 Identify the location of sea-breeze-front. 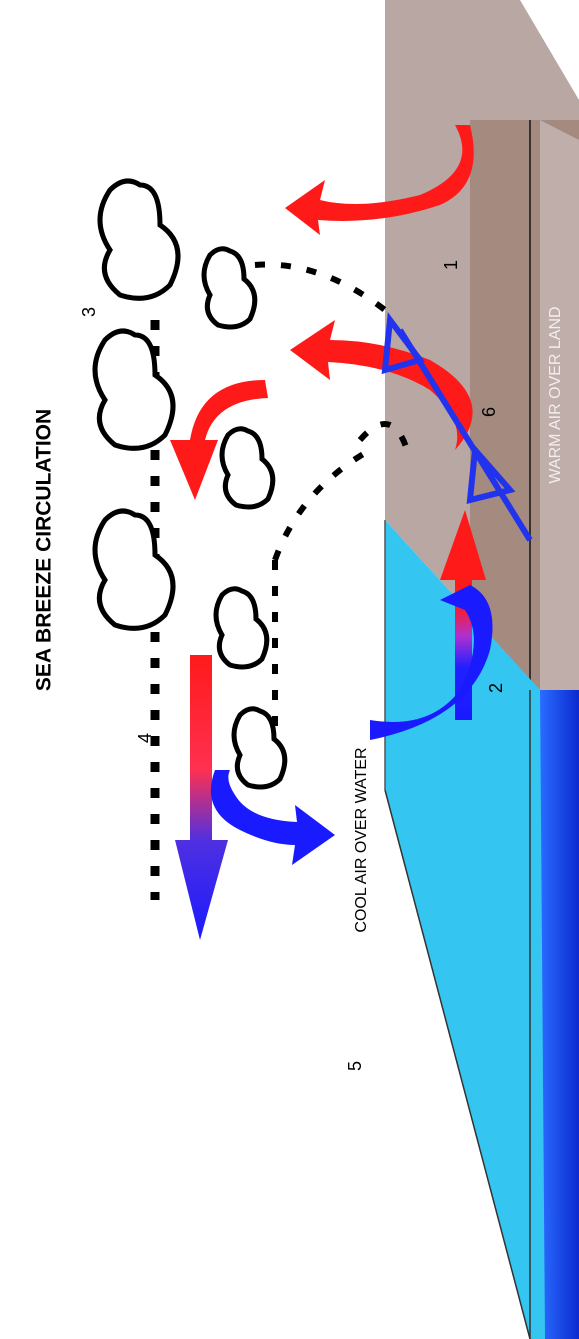
(457, 427).